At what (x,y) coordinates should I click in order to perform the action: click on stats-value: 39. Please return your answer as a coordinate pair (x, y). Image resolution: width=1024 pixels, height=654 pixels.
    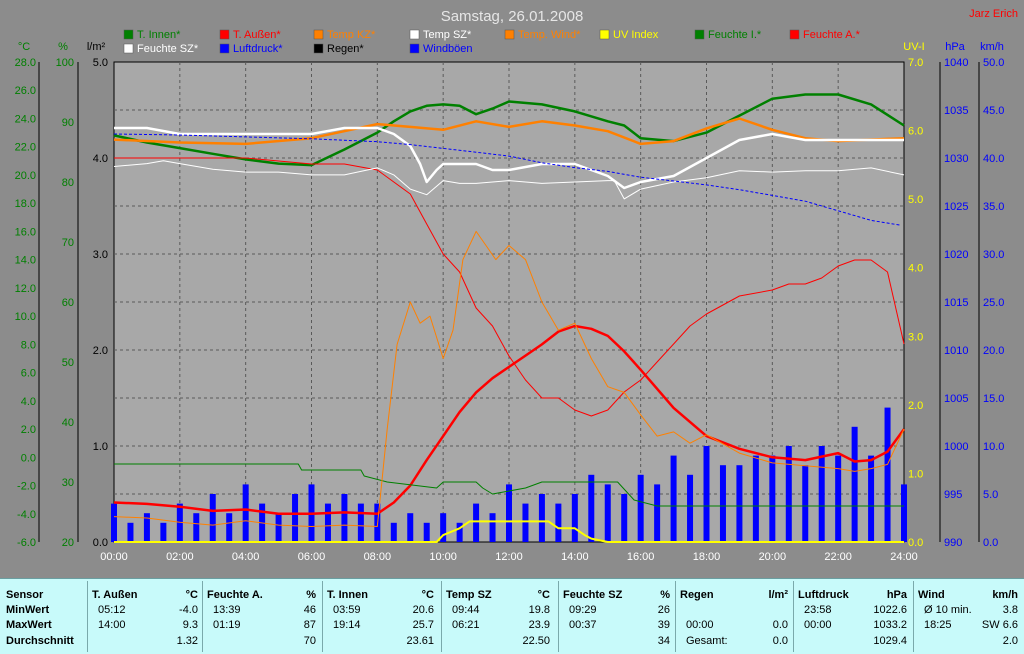
    Looking at the image, I should click on (663, 625).